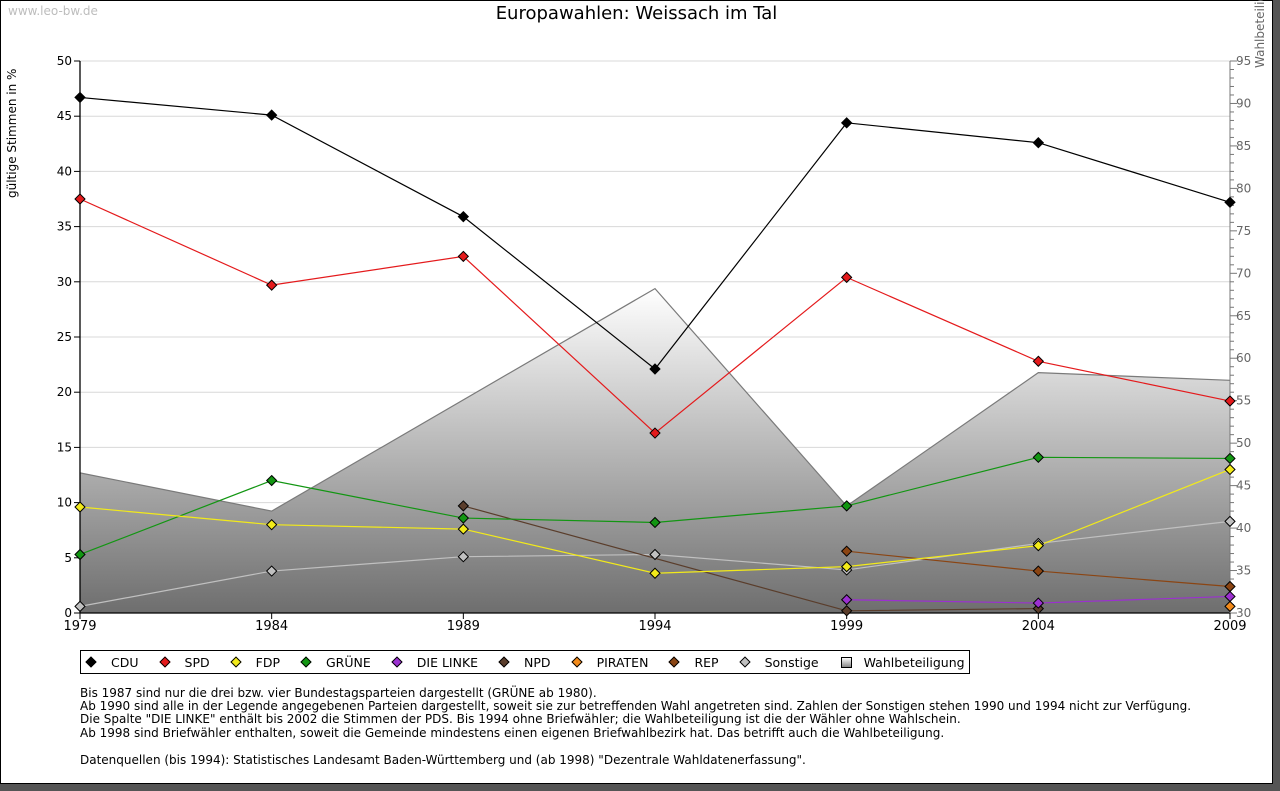  What do you see at coordinates (53, 11) in the screenshot?
I see `watermark: www.leo-bw.de` at bounding box center [53, 11].